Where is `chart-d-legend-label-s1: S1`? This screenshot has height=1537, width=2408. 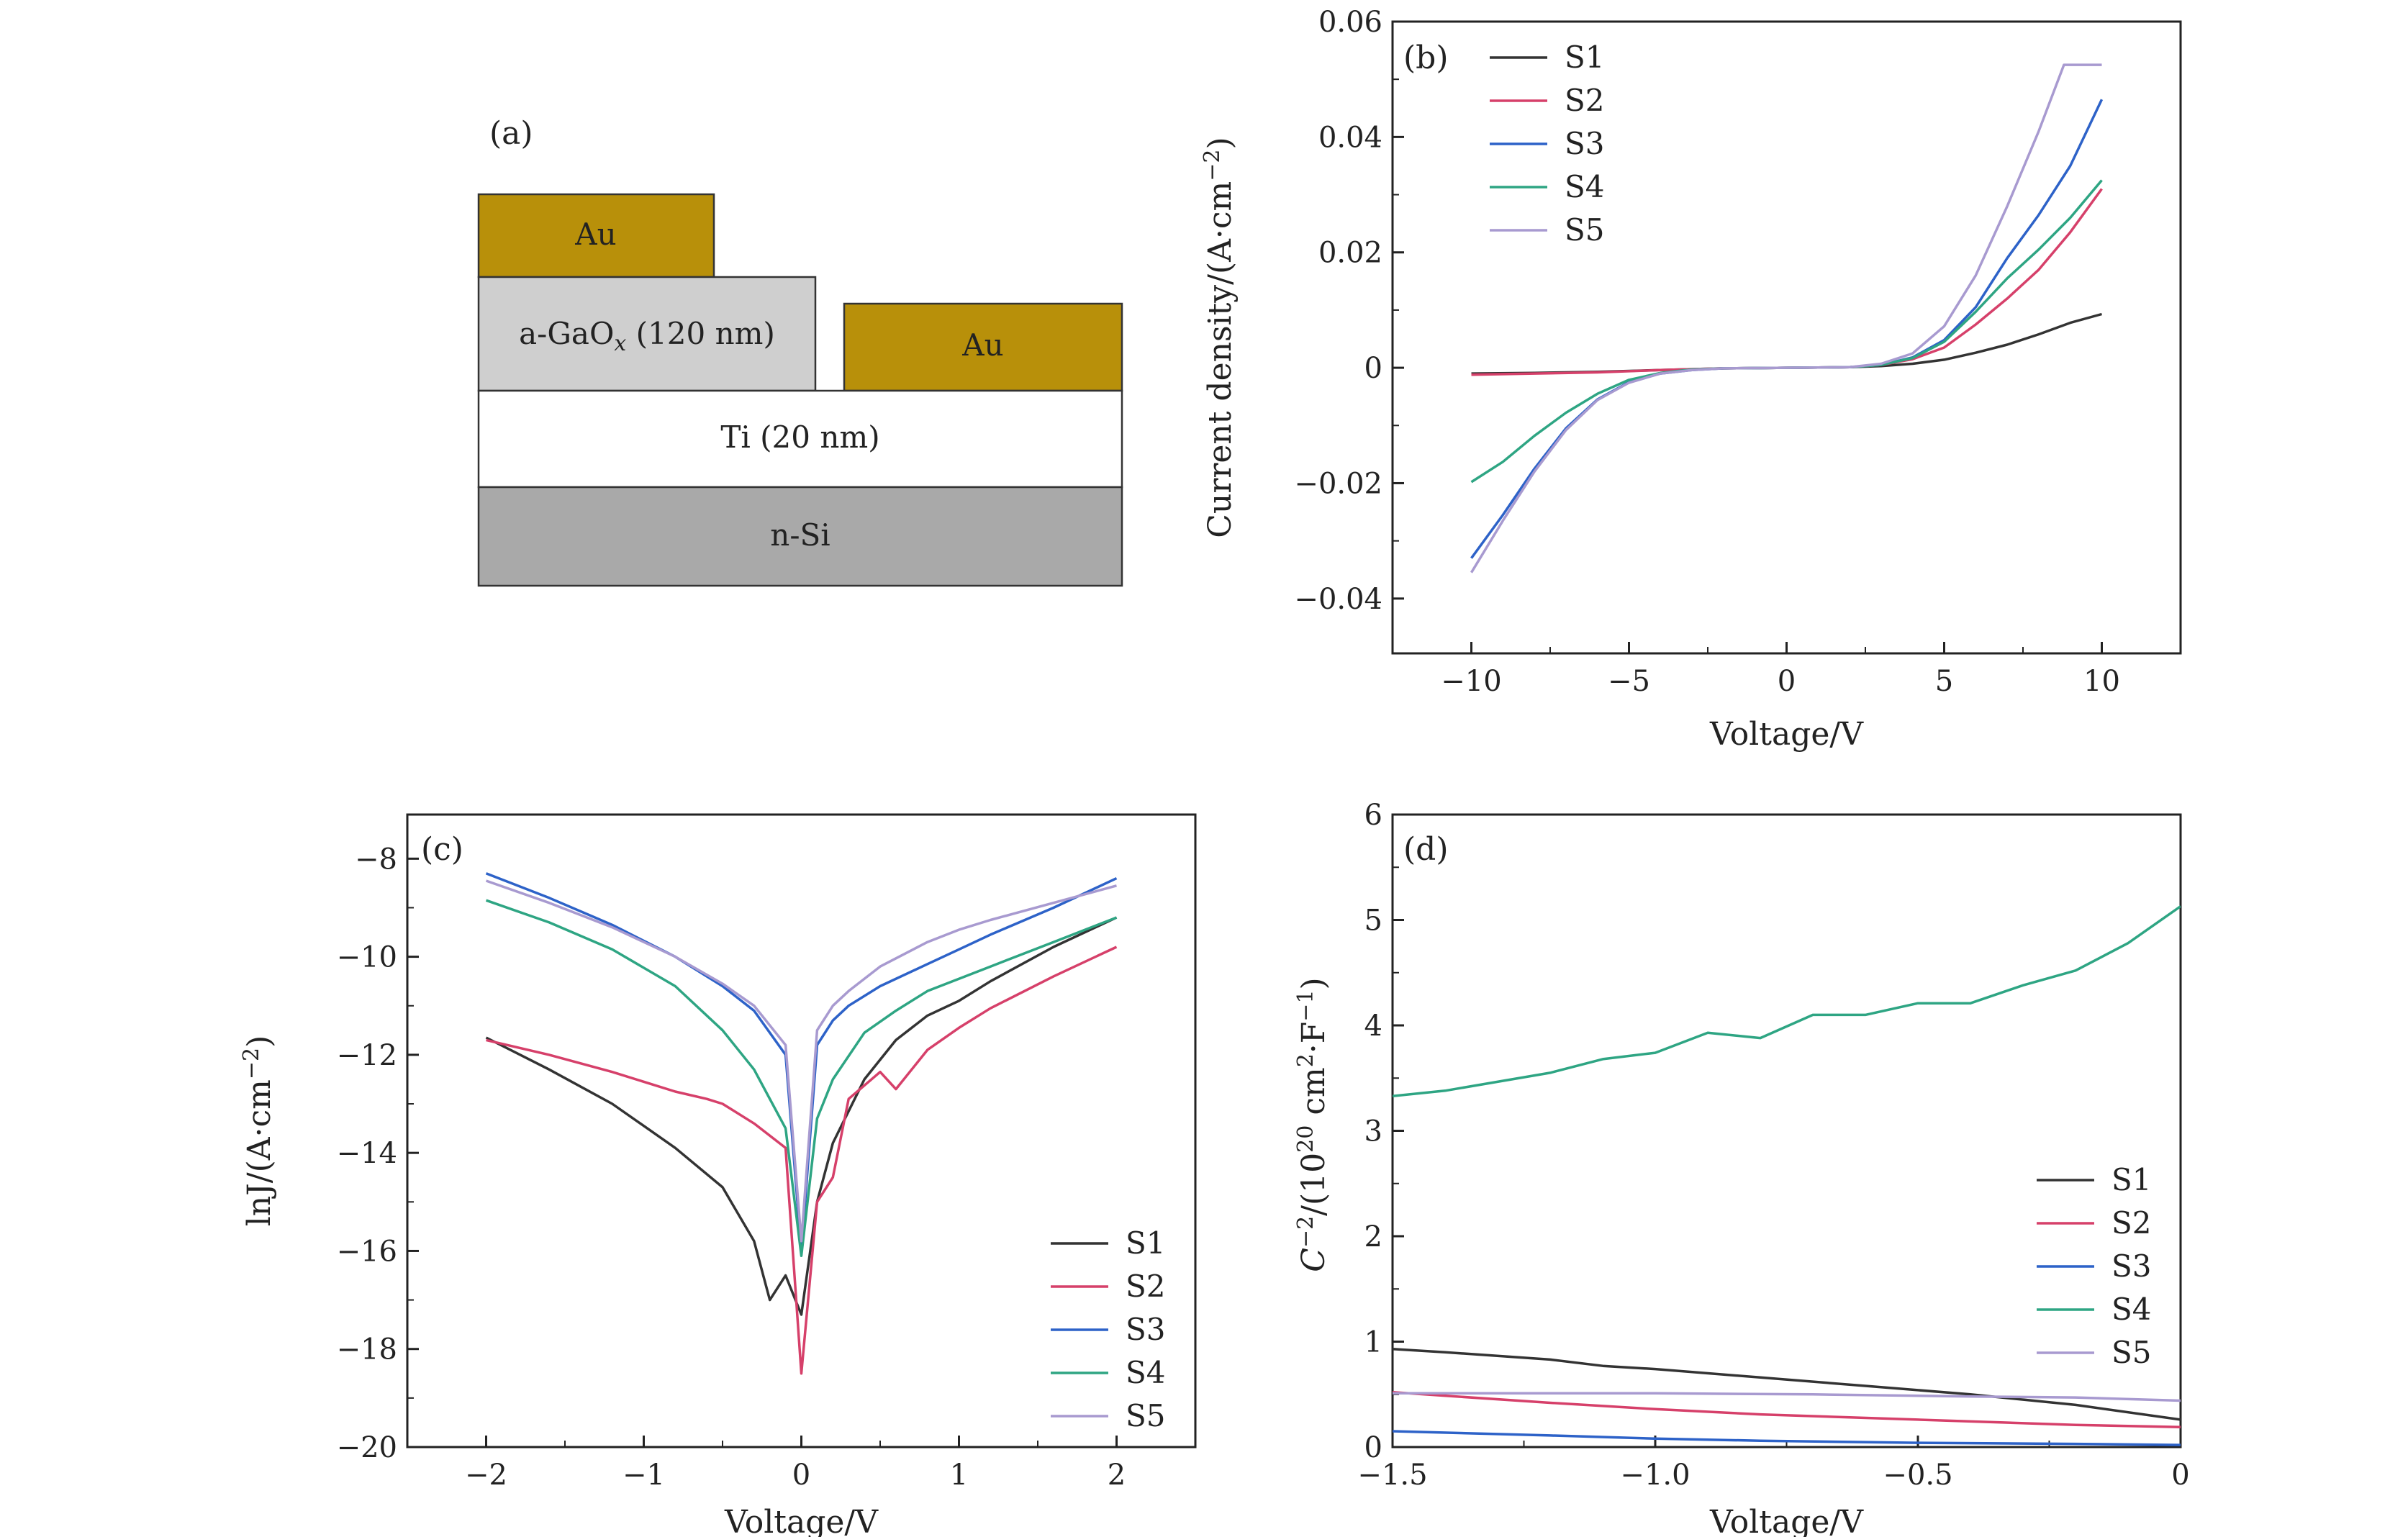 chart-d-legend-label-s1: S1 is located at coordinates (2131, 1179).